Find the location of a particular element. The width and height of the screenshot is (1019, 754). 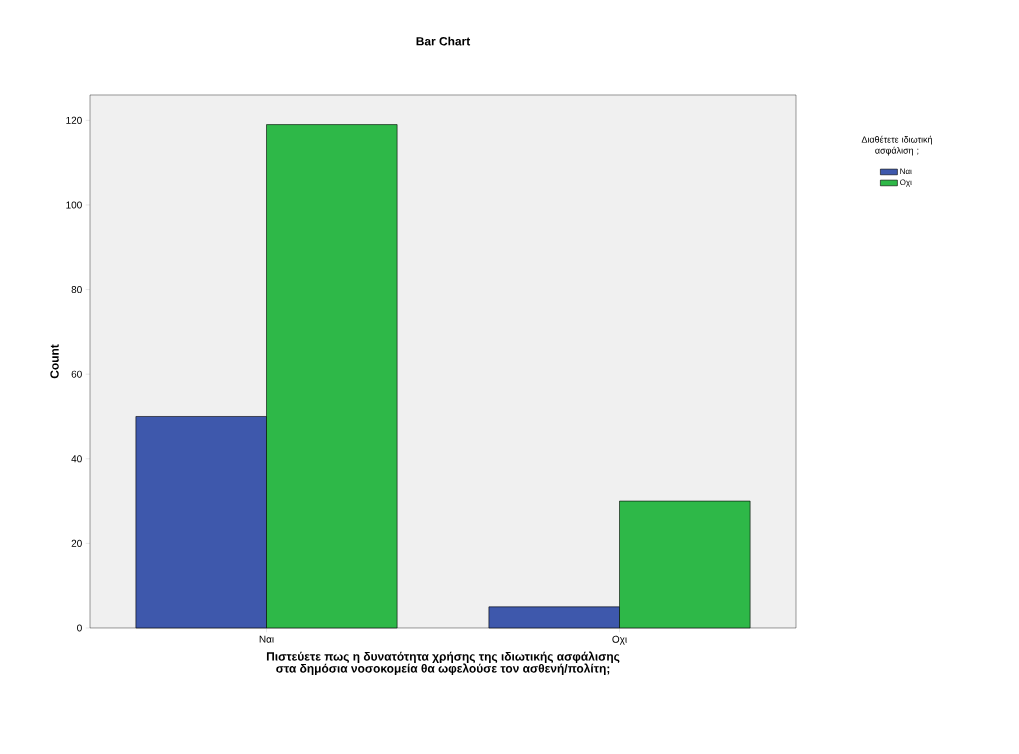

y-tick-label: 80 is located at coordinates (76, 290).